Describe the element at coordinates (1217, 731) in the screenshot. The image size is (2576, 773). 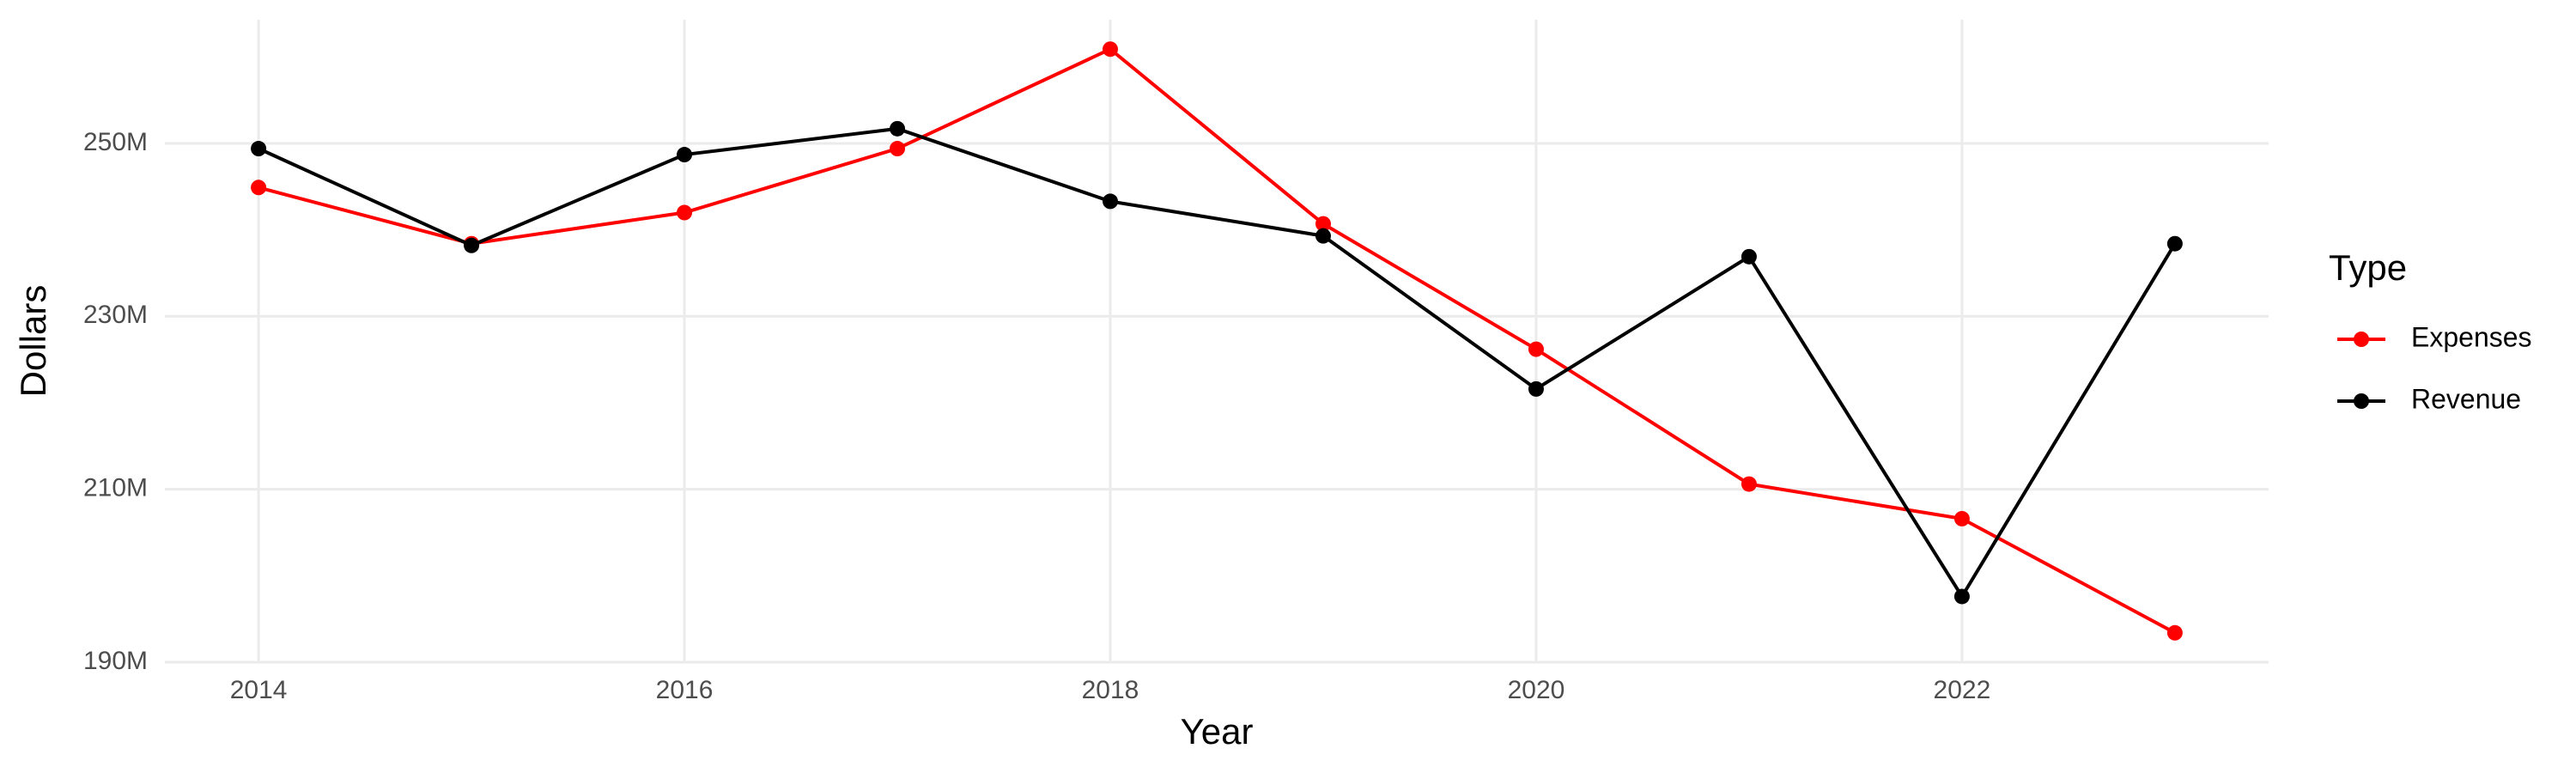
I see `x-axis-title: Year` at that location.